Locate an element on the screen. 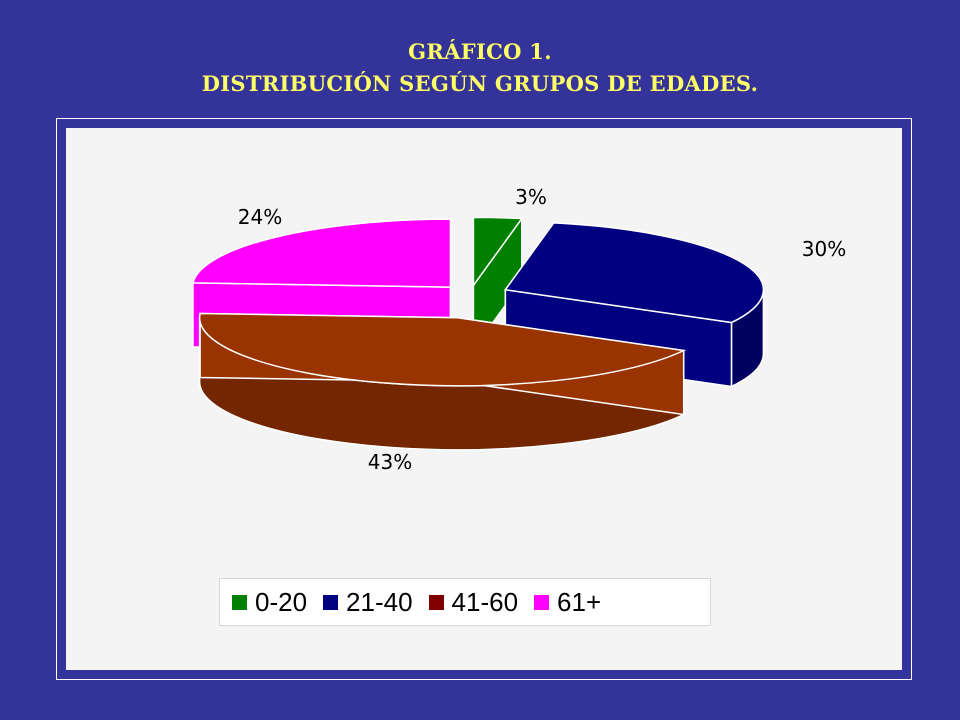 This screenshot has height=720, width=960. data-label-21-40: 30% is located at coordinates (824, 249).